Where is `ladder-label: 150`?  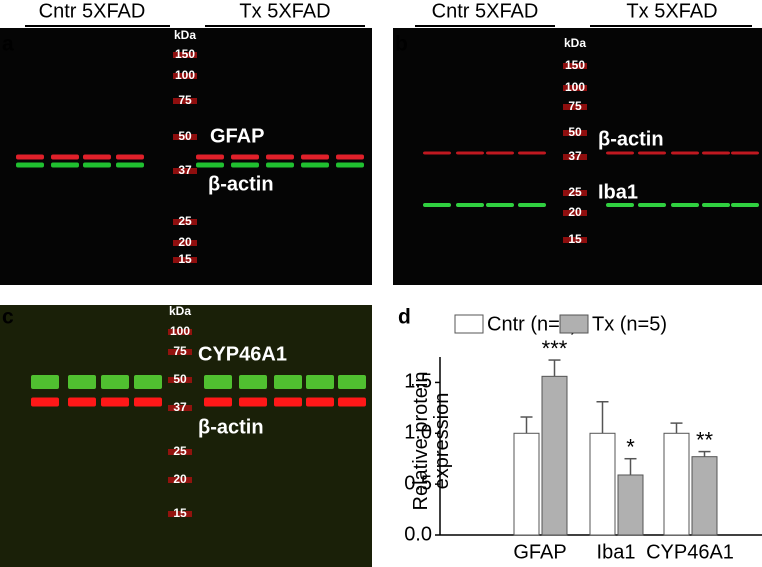
ladder-label: 150 is located at coordinates (575, 65).